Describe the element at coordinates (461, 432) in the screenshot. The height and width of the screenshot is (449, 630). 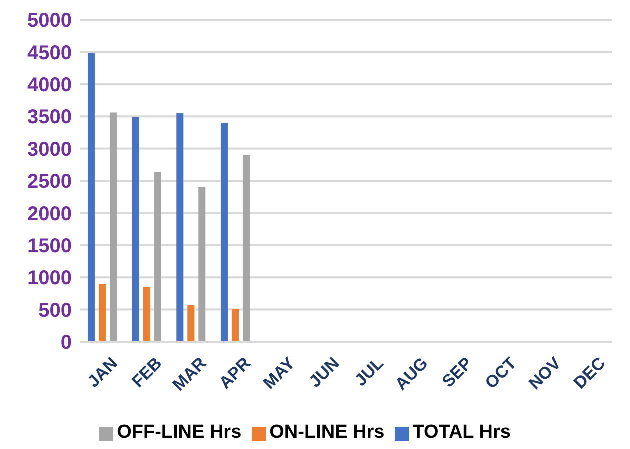
I see `legend-label: TOTAL Hrs` at that location.